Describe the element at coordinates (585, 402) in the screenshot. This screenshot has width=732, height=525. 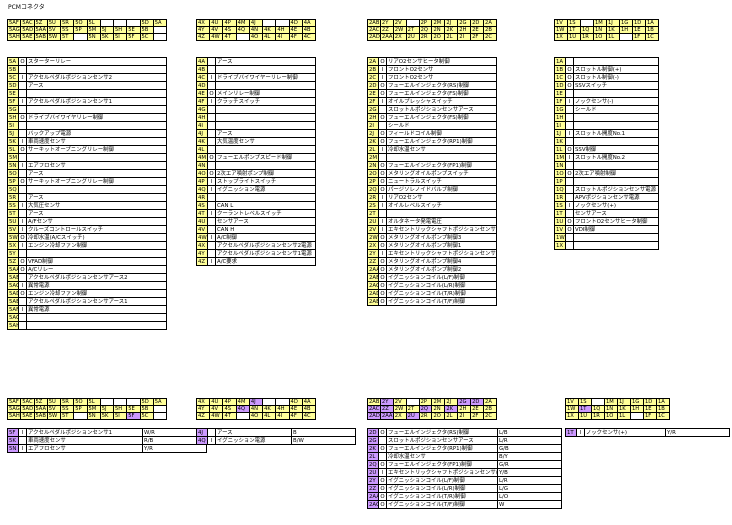
I see `connector-pin-cell: 1S` at that location.